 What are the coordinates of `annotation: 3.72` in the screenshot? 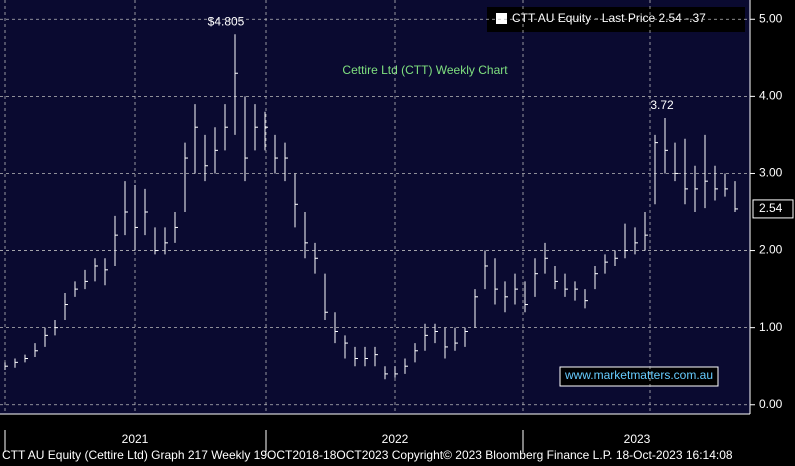 It's located at (662, 105).